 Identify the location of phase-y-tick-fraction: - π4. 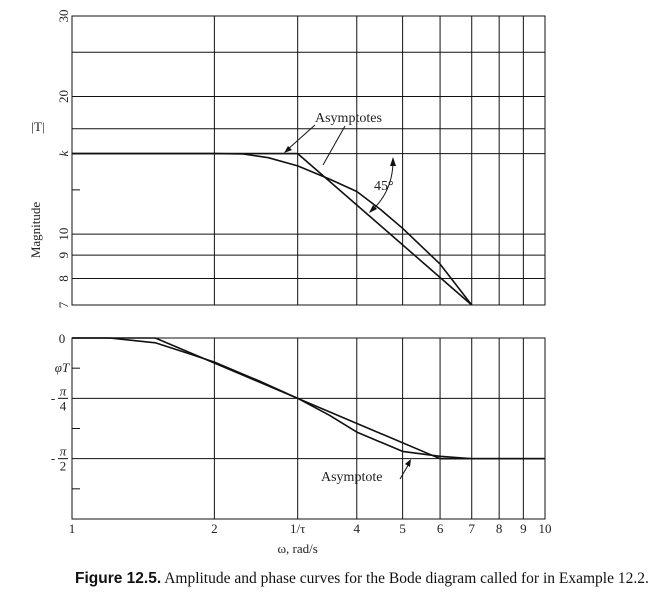
(59, 398).